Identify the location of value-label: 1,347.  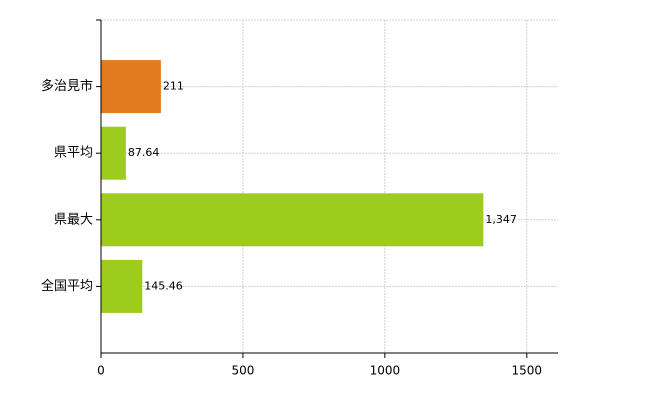
(500, 219).